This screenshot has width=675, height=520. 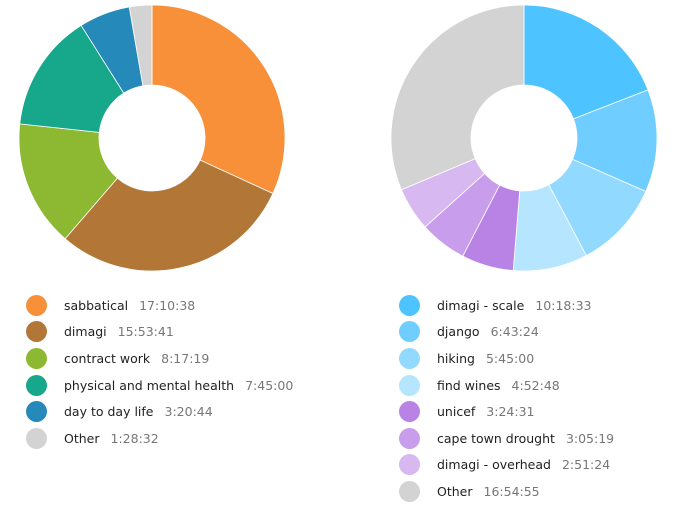 I want to click on legend-label: unicef, so click(x=456, y=412).